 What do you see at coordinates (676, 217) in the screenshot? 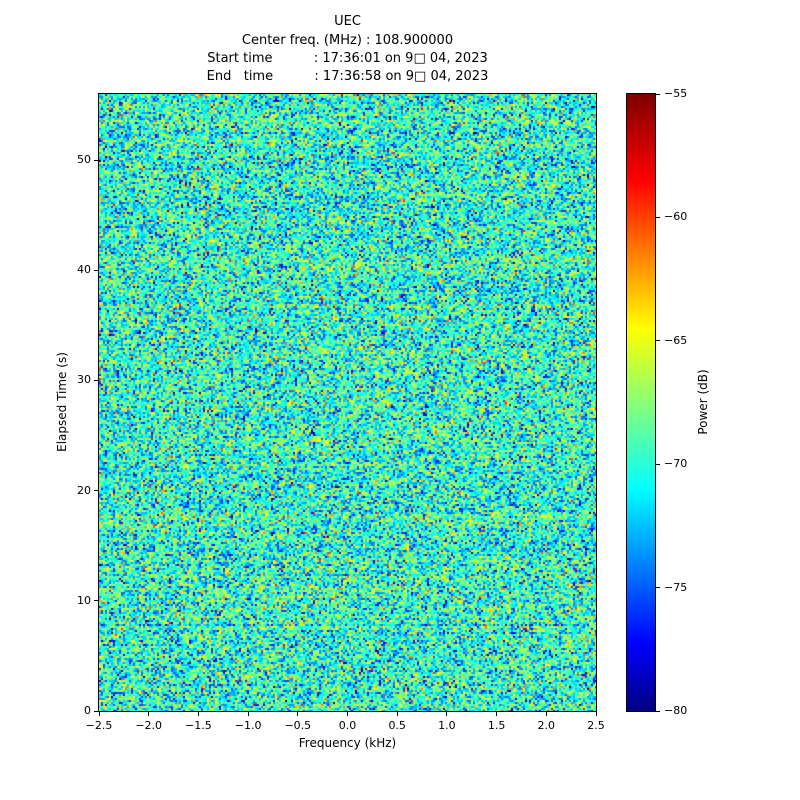
I see `colorbar-tick-label: −60` at bounding box center [676, 217].